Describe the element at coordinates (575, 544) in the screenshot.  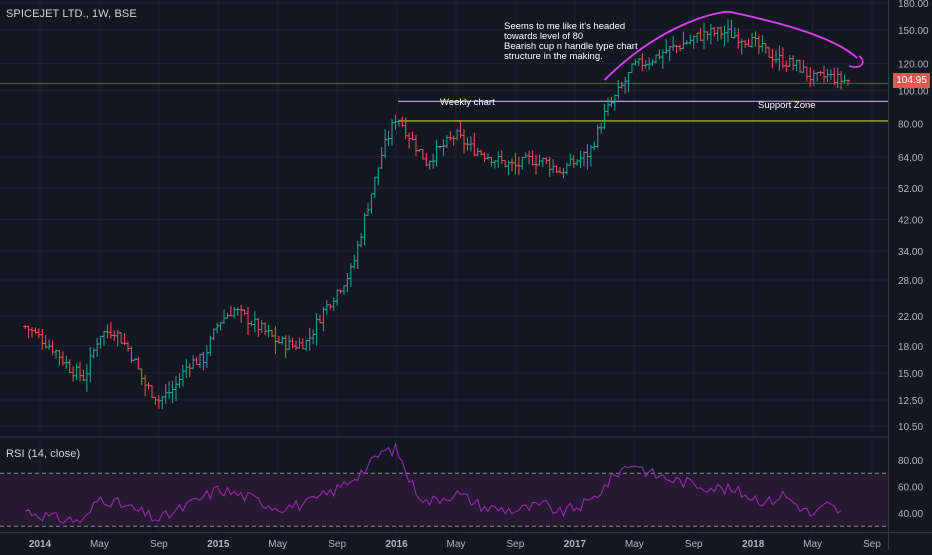
I see `time-tick-label: 2017` at that location.